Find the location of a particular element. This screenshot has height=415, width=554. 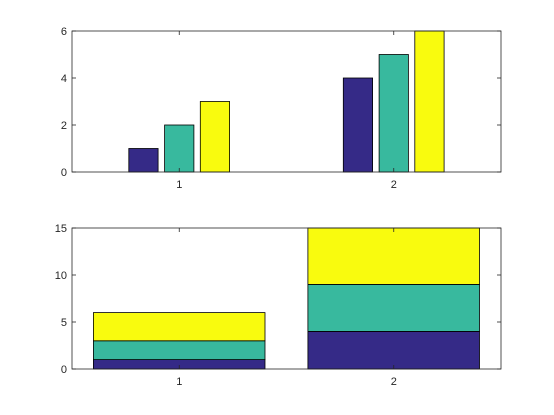

y-tick-label: 5 is located at coordinates (64, 323).